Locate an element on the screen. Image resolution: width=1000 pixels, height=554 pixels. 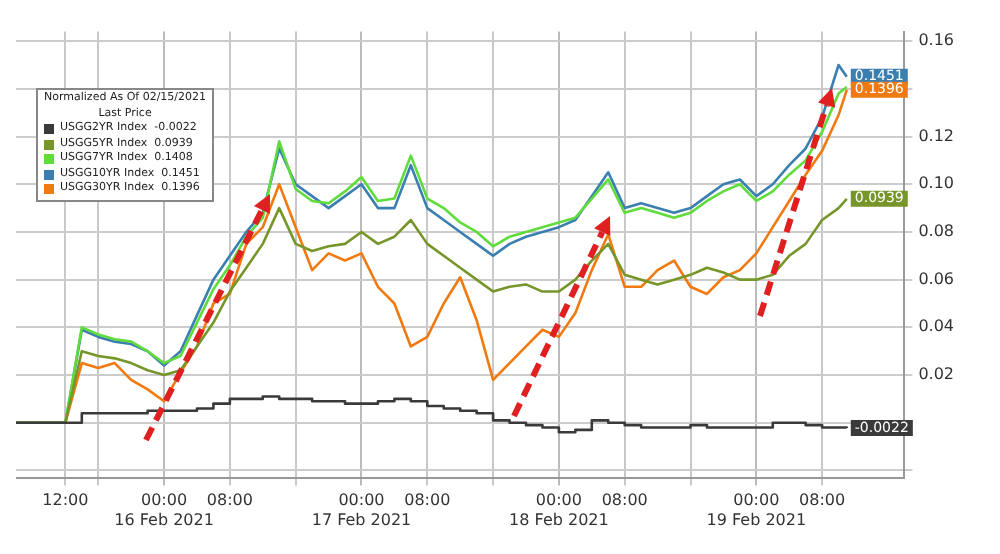
y-tick-label: 0.12 is located at coordinates (936, 135).